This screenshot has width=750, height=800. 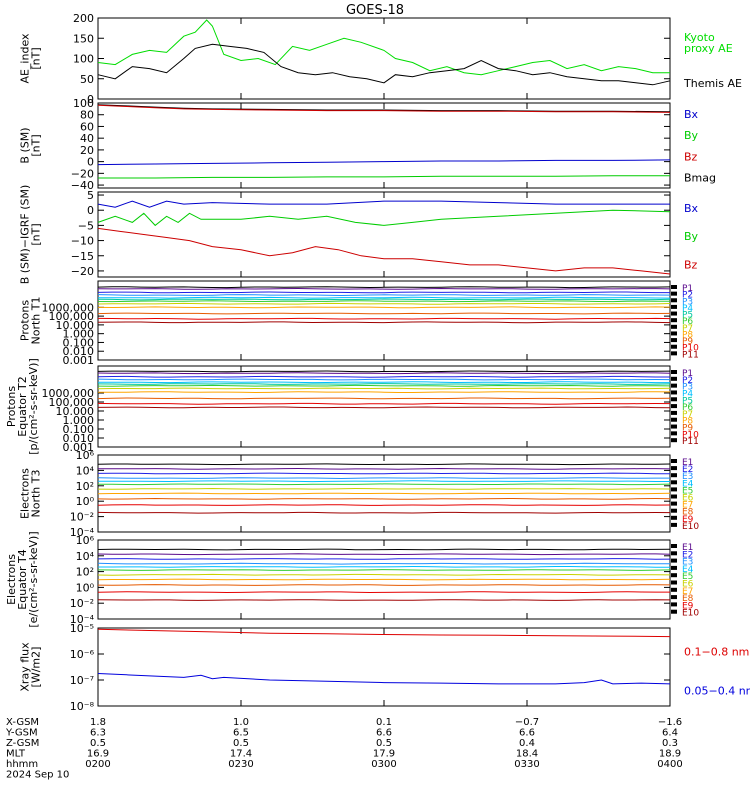 I want to click on channel-label: E7, so click(x=687, y=506).